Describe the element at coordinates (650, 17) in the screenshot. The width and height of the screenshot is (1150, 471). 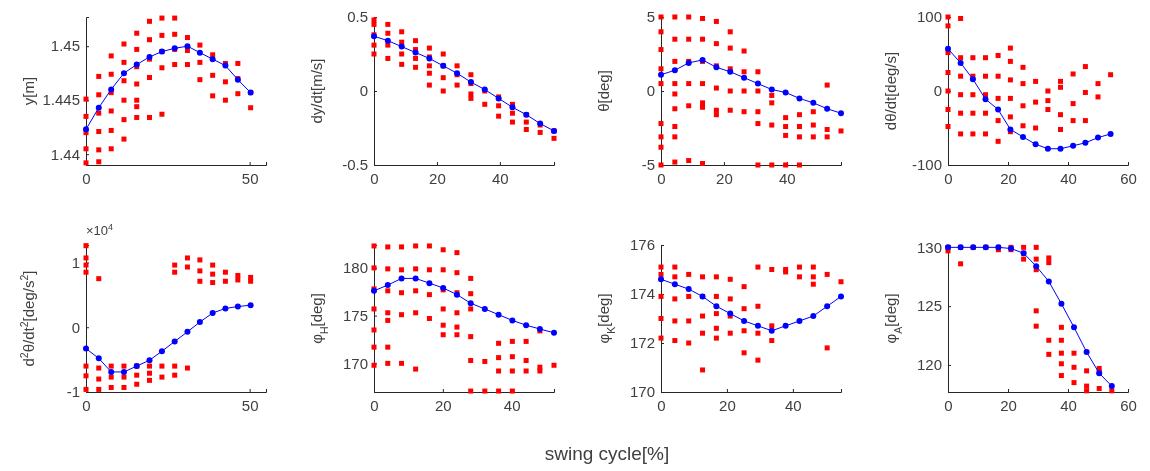
I see `y-tick-label: 5` at that location.